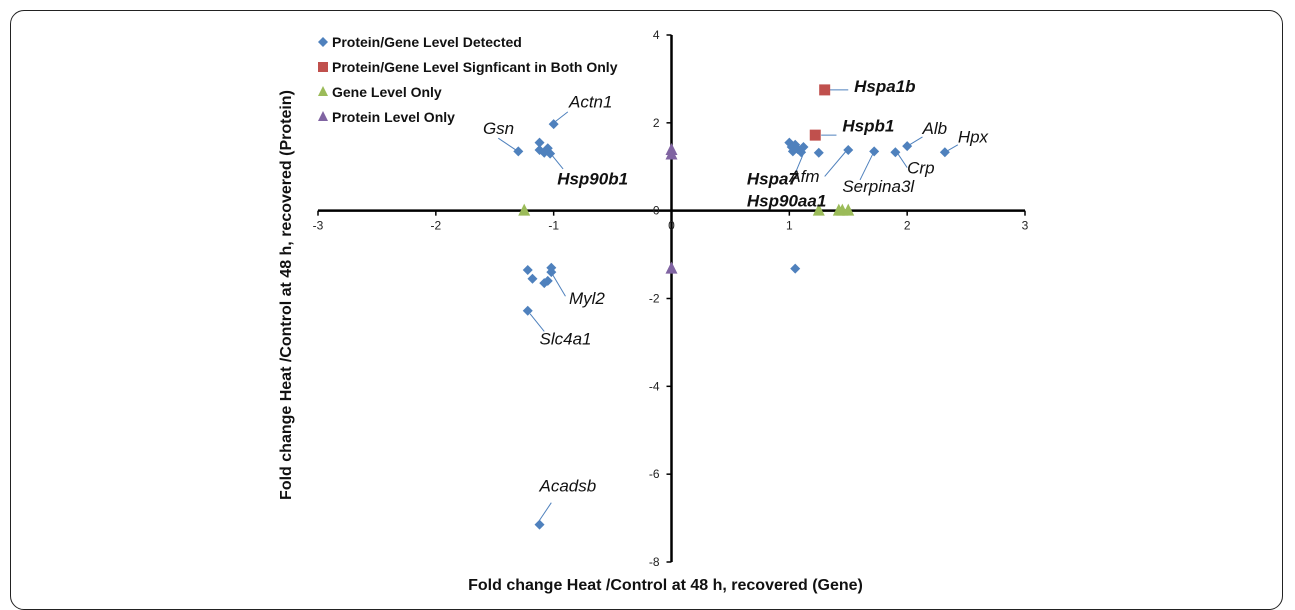 Image resolution: width=1295 pixels, height=610 pixels. What do you see at coordinates (920, 167) in the screenshot?
I see `annotation-label: Crp` at bounding box center [920, 167].